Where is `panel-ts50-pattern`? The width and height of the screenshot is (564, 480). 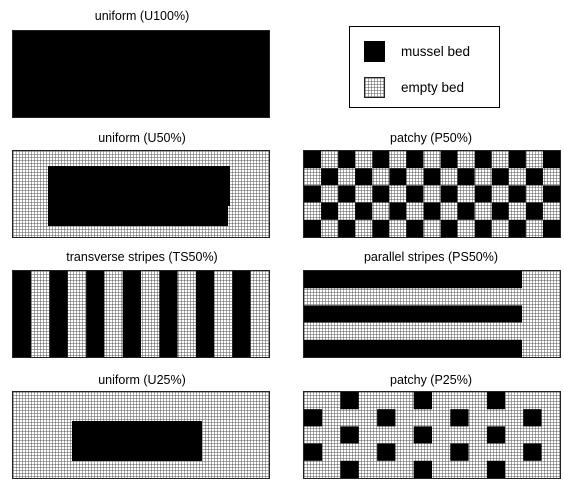 panel-ts50-pattern is located at coordinates (141, 314).